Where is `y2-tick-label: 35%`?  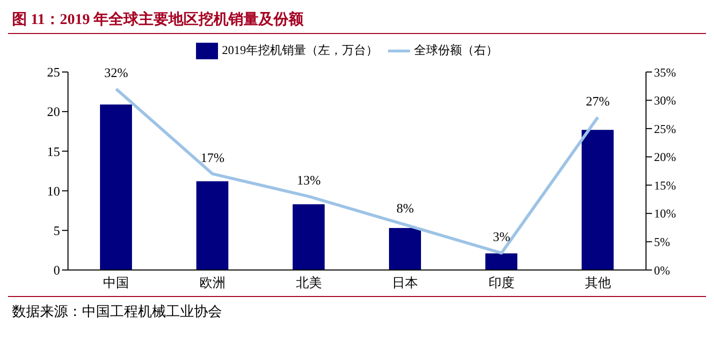
y2-tick-label: 35% is located at coordinates (665, 72).